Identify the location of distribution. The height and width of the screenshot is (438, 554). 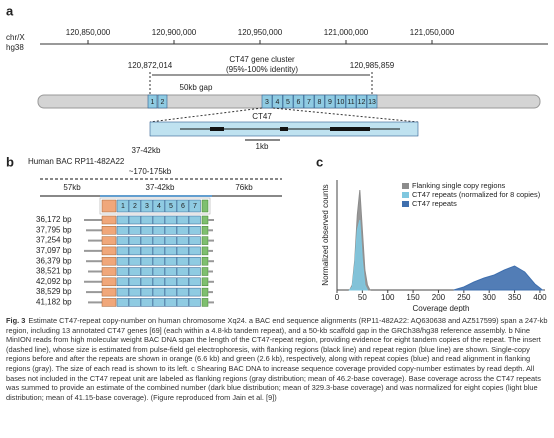
(498, 278).